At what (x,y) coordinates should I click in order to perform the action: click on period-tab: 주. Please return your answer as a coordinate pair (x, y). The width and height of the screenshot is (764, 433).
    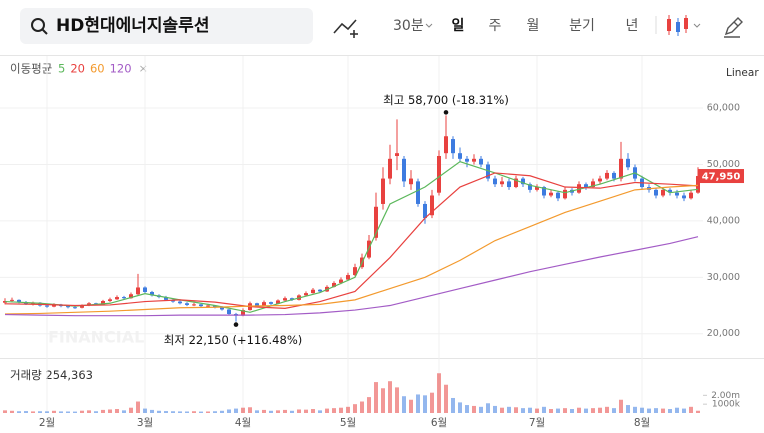
    Looking at the image, I should click on (495, 26).